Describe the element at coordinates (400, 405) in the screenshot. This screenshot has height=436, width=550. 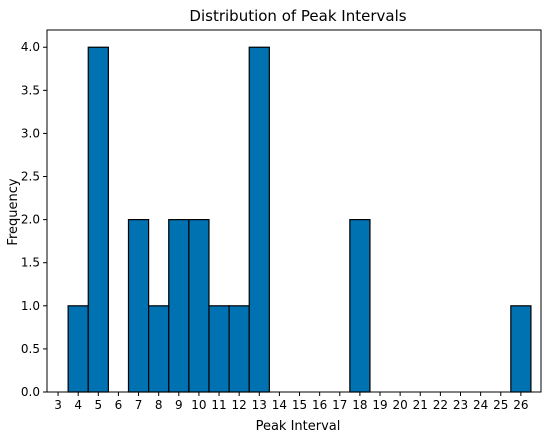
I see `x-tick-label: 20` at that location.